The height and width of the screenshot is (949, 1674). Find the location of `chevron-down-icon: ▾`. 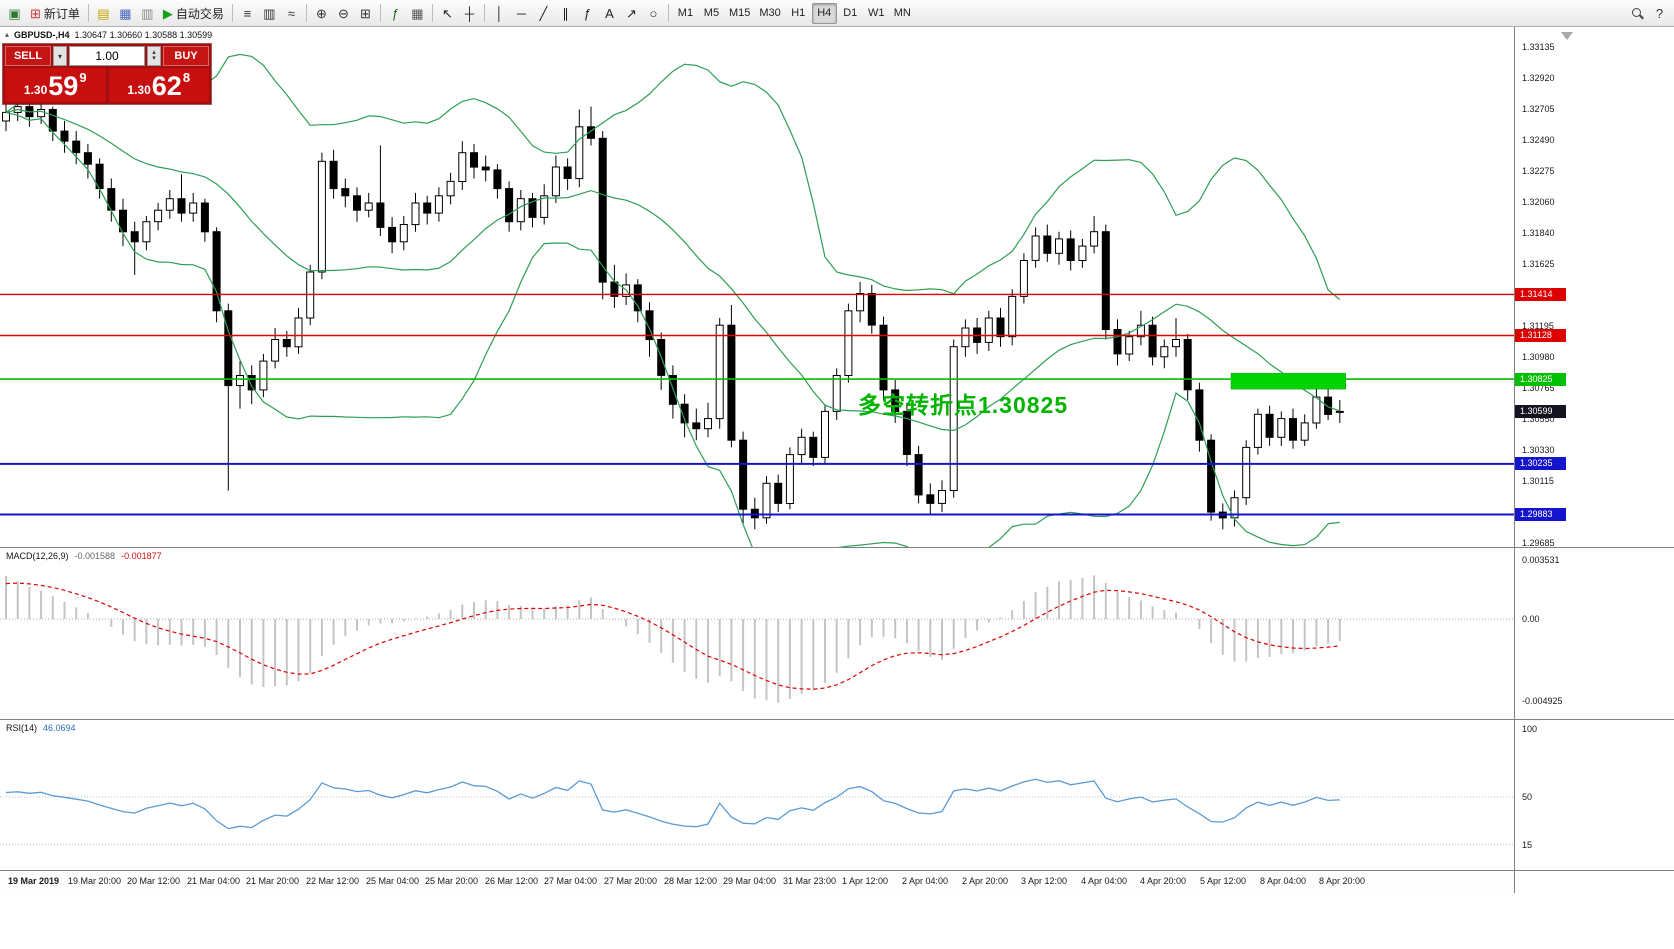

chevron-down-icon: ▾ is located at coordinates (59, 56).